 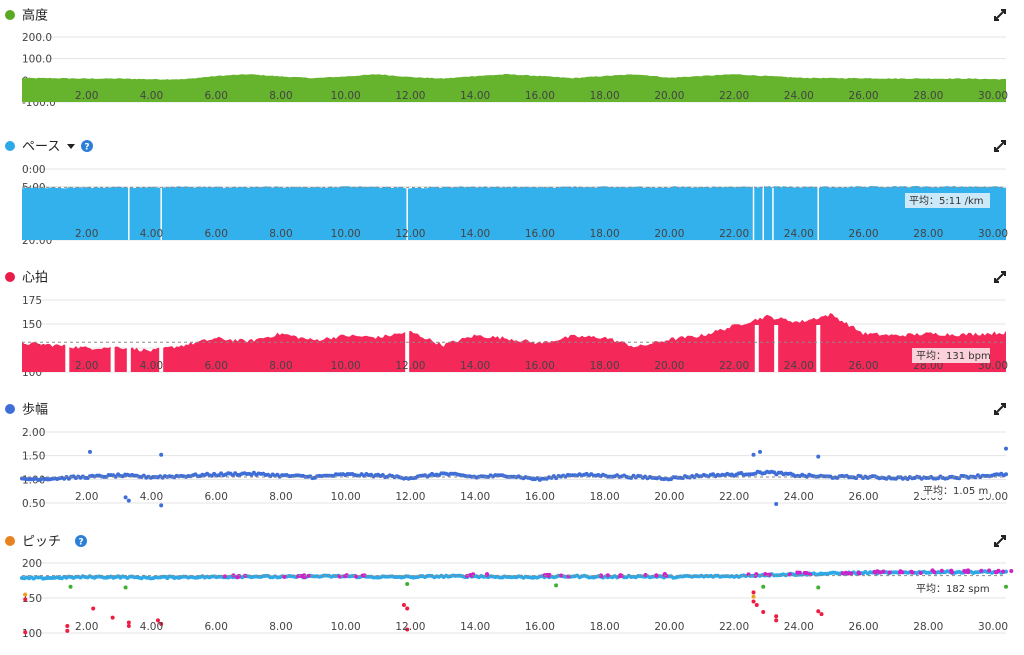 What do you see at coordinates (280, 497) in the screenshot?
I see `x-tick-label: 8.00` at bounding box center [280, 497].